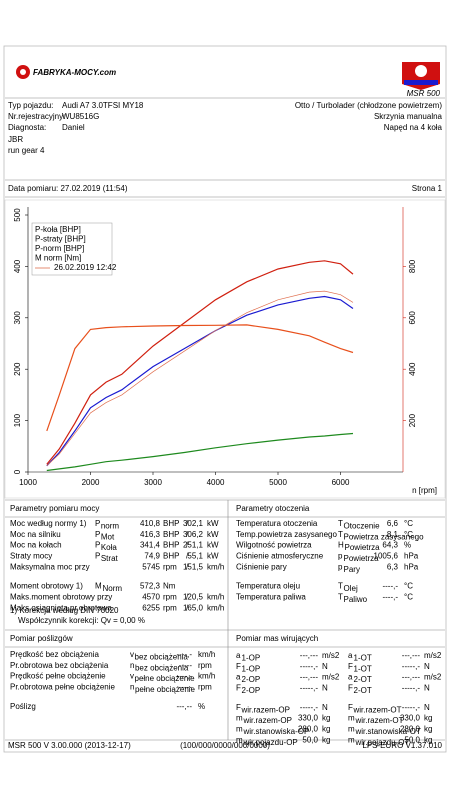 The image size is (450, 800). What do you see at coordinates (388, 731) in the screenshot?
I see `subscript: wir.stanowiska-OT` at bounding box center [388, 731].